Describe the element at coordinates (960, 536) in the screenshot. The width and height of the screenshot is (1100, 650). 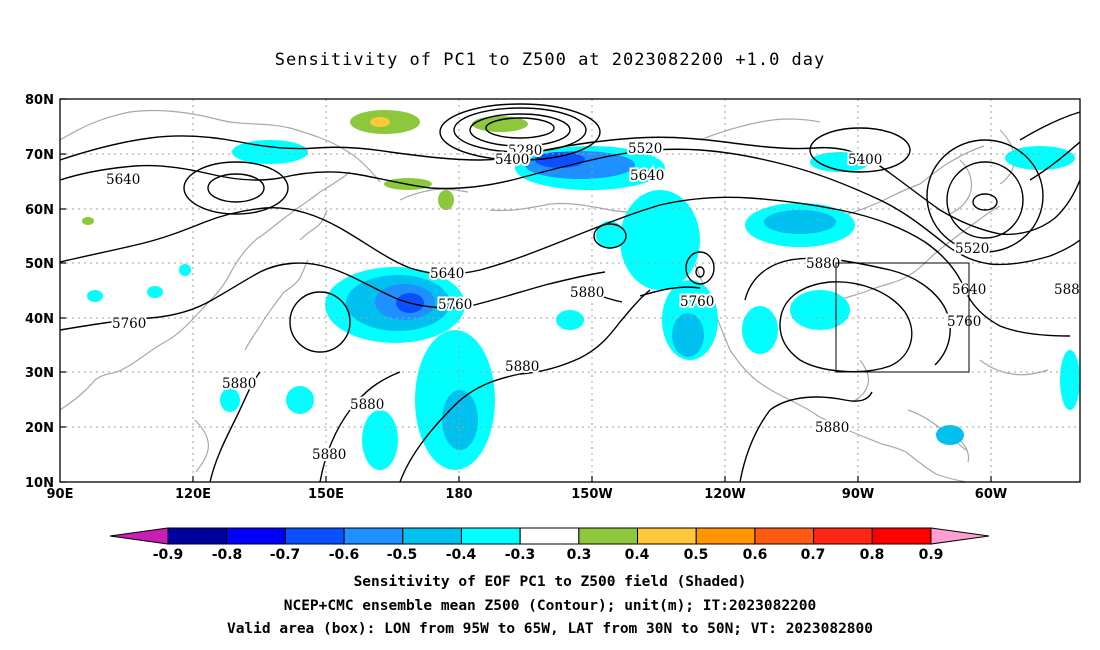
I see `colorbar-high-end` at that location.